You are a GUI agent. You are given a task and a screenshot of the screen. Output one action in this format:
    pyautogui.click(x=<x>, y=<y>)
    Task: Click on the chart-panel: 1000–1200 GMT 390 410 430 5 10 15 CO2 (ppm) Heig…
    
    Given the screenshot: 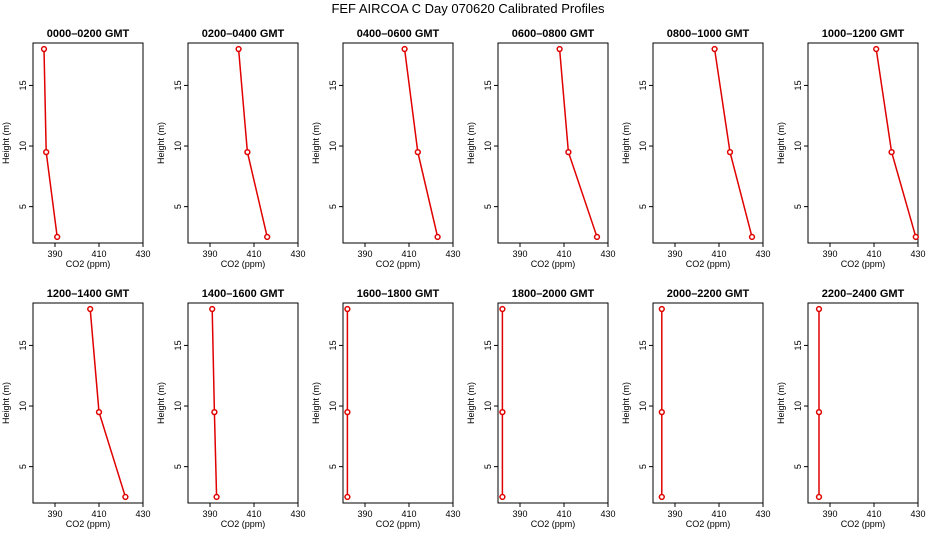 What is the action you would take?
    pyautogui.click(x=851, y=148)
    